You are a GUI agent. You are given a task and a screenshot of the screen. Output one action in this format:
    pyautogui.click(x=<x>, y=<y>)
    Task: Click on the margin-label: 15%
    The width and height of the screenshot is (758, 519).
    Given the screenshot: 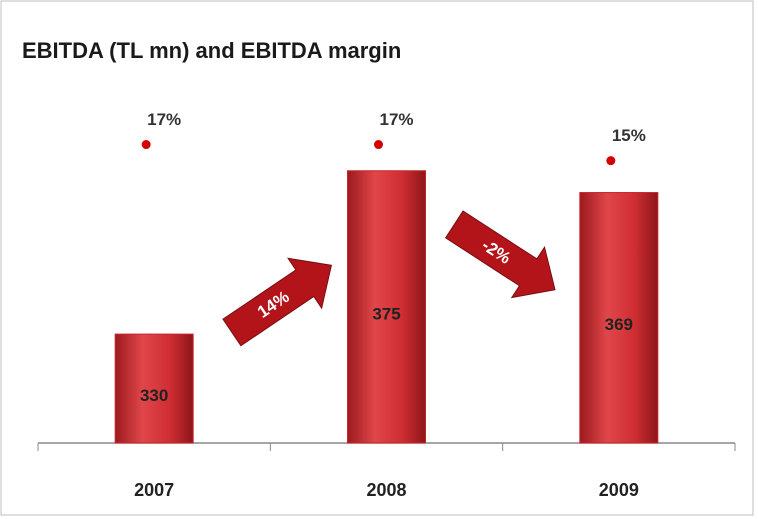 What is the action you would take?
    pyautogui.click(x=629, y=135)
    